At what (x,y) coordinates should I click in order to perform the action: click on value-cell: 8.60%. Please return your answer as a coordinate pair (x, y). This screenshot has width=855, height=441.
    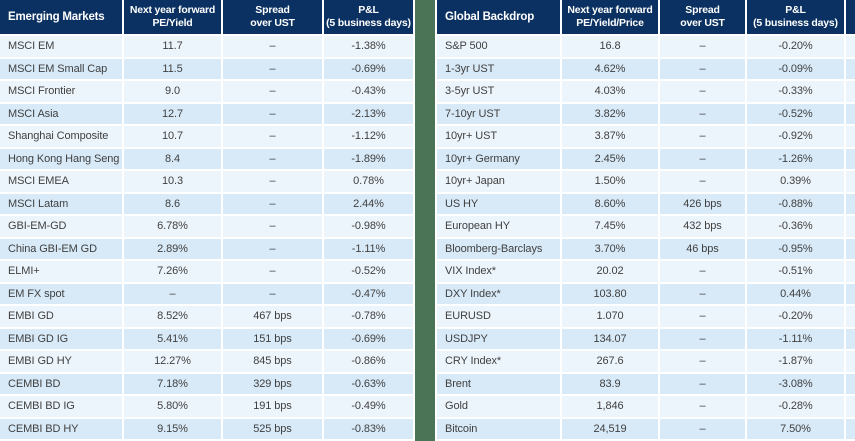
    Looking at the image, I should click on (610, 203).